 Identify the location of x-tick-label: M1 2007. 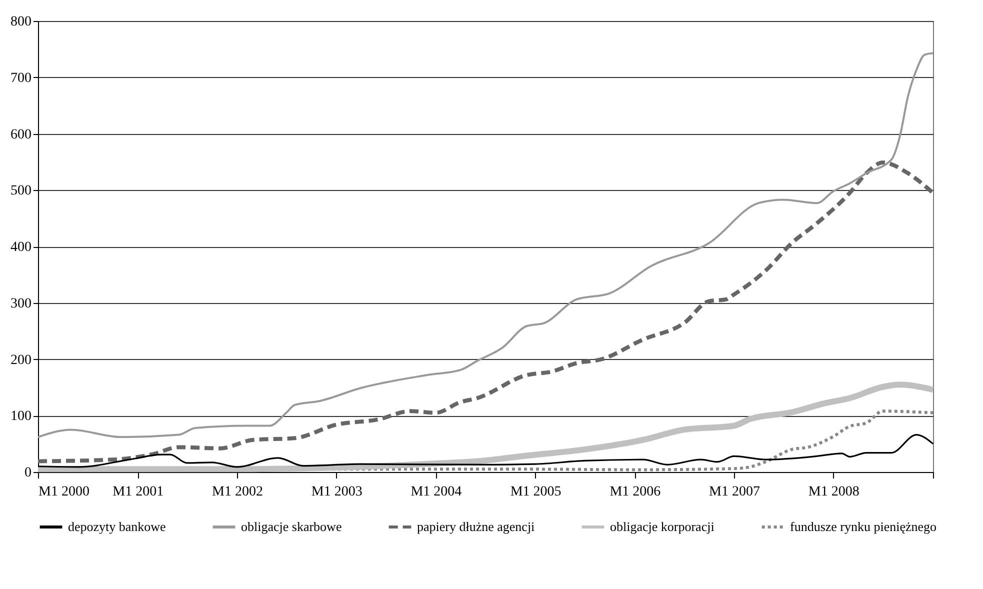
(734, 492).